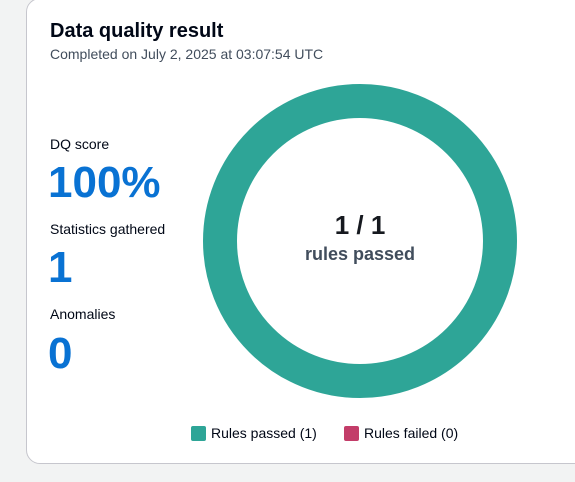 The height and width of the screenshot is (482, 575). I want to click on donut-center-value: 1 / 1, so click(360, 225).